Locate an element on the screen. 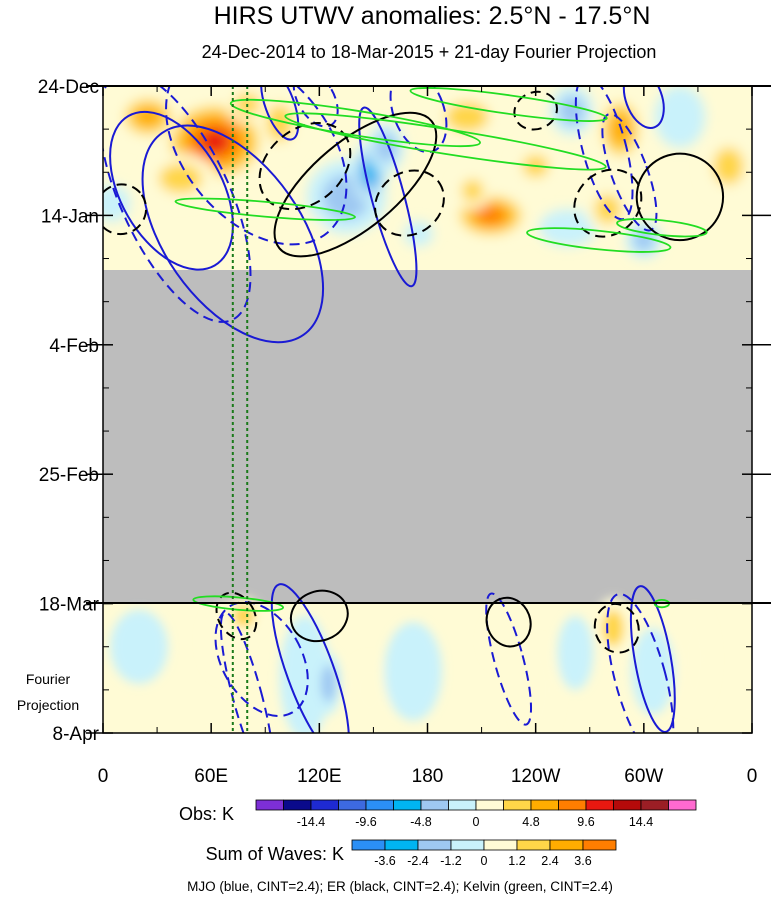 Image resolution: width=771 pixels, height=904 pixels. x-tick-label-1: 60E is located at coordinates (211, 776).